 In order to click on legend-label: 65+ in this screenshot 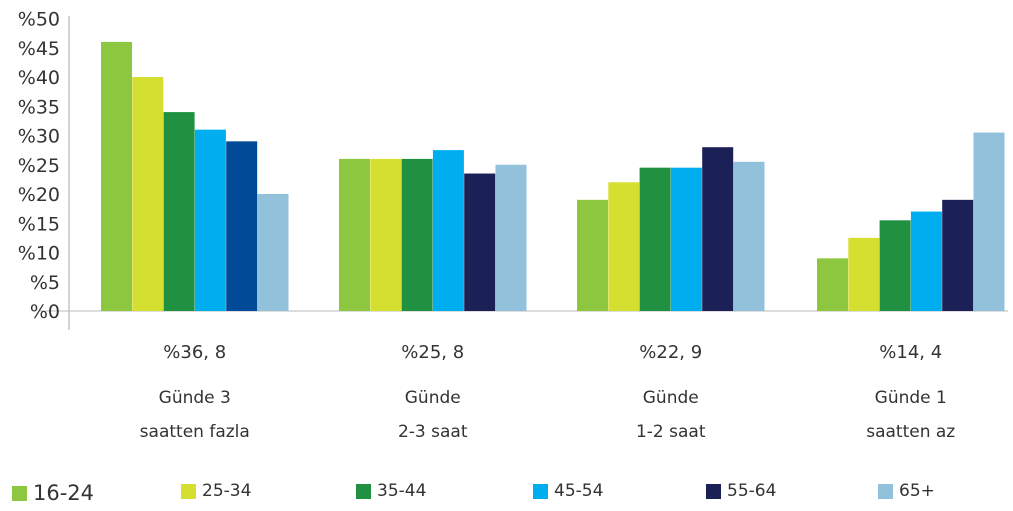, I will do `click(917, 491)`.